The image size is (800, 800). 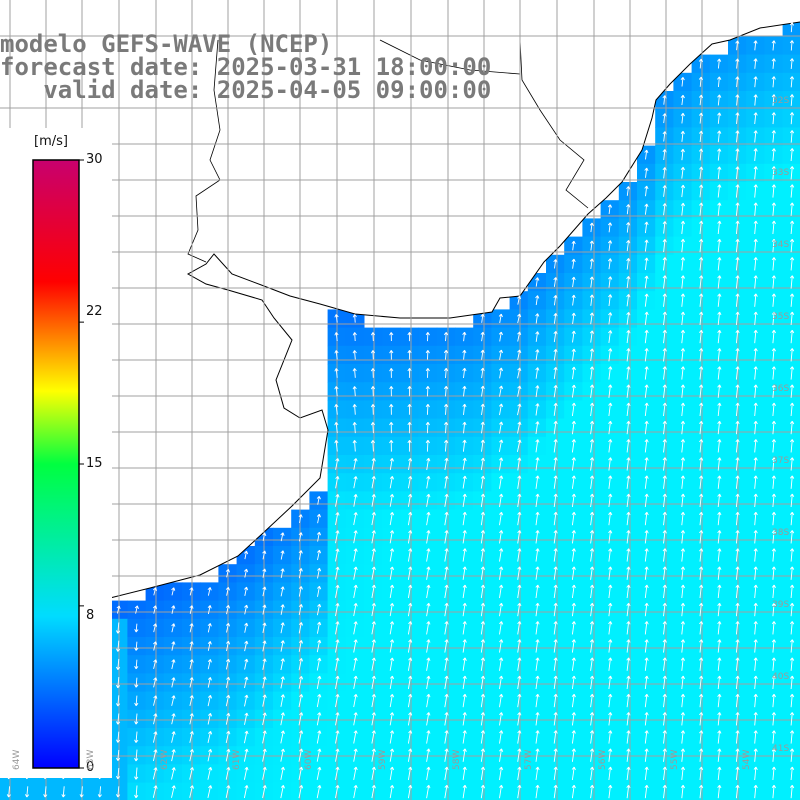 What do you see at coordinates (747, 759) in the screenshot?
I see `lon-label: 54W` at bounding box center [747, 759].